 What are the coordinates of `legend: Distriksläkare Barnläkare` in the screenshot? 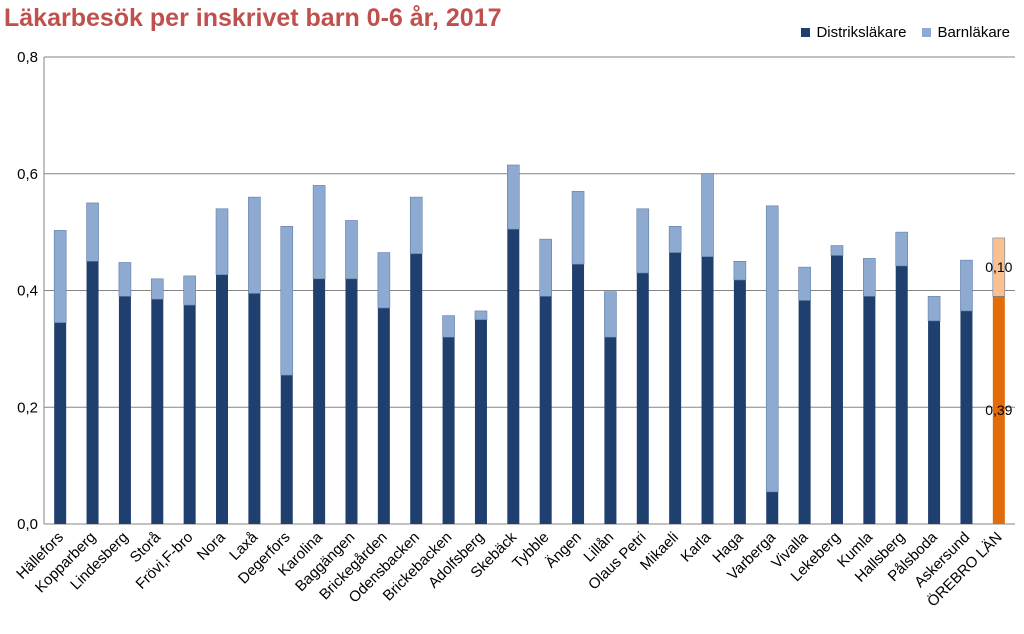 It's located at (905, 32).